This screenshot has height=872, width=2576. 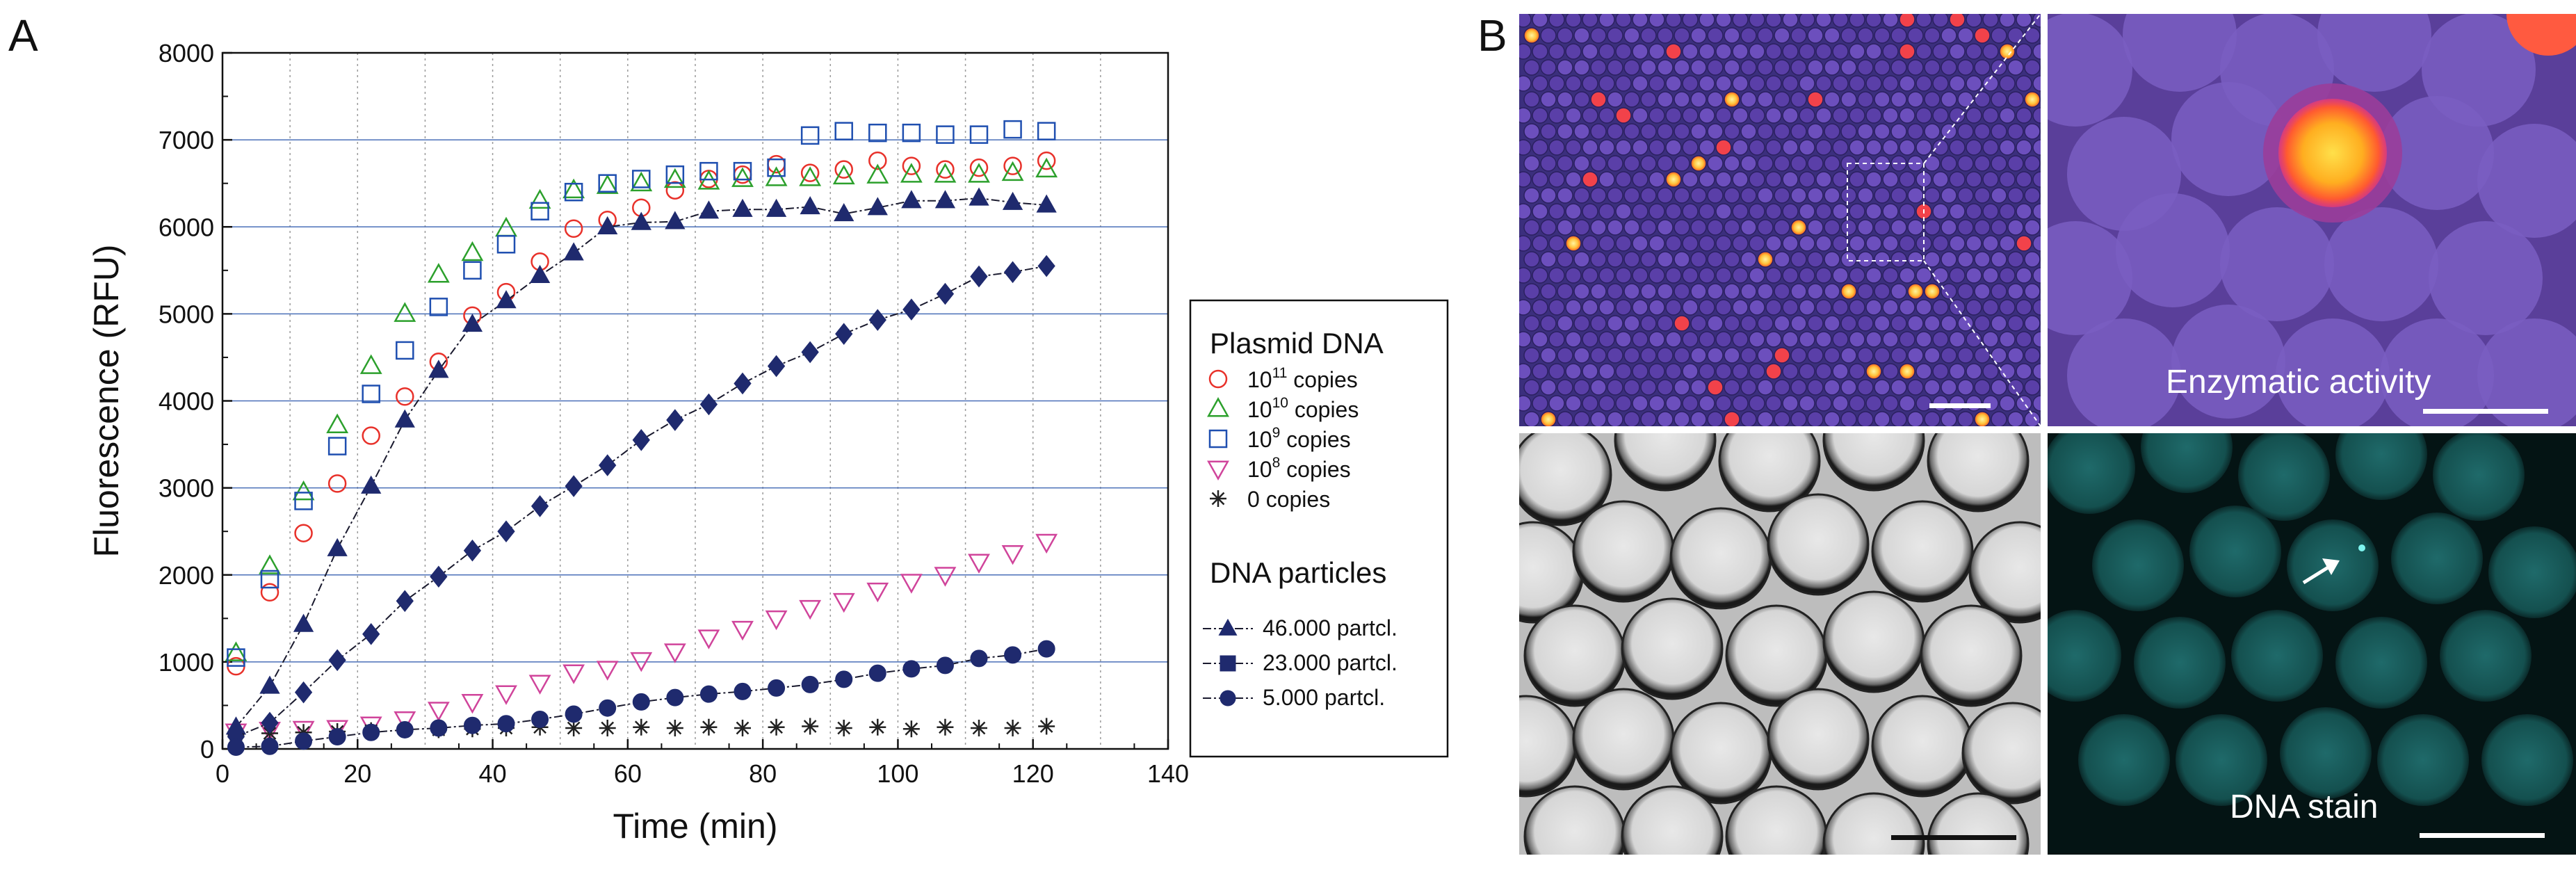 I want to click on x-tick-label: 120, so click(x=1033, y=774).